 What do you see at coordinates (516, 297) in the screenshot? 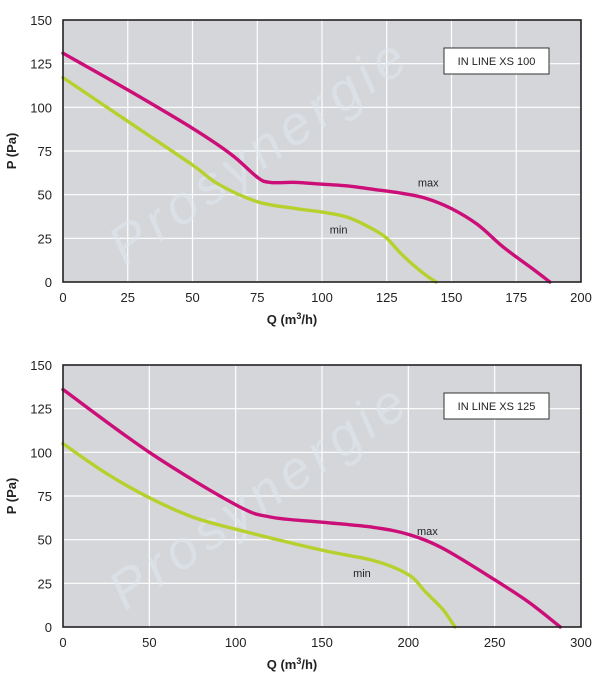
I see `x-tick-label: 175` at bounding box center [516, 297].